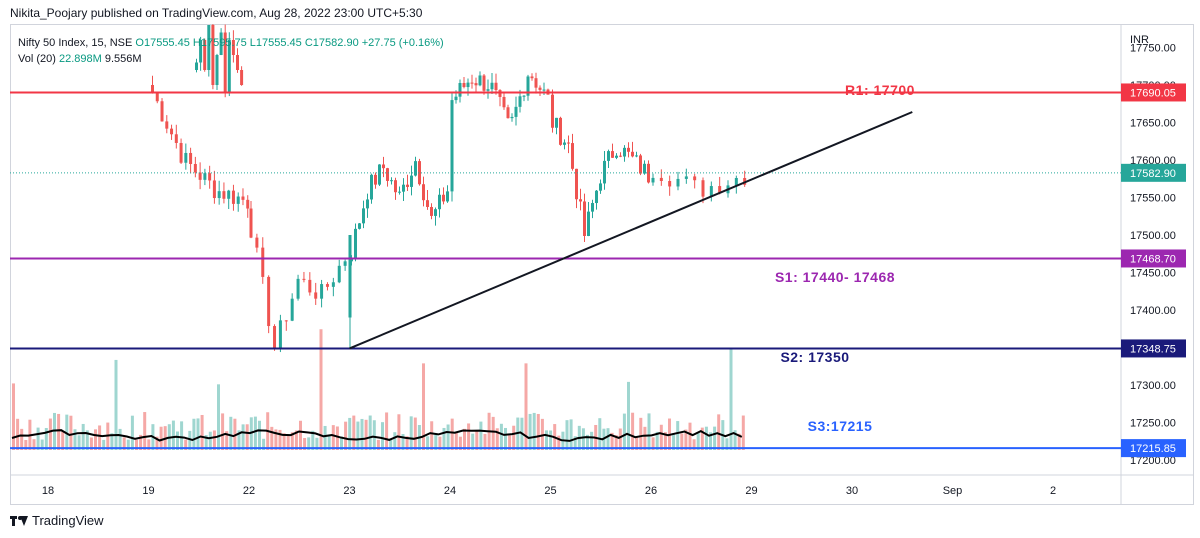 The width and height of the screenshot is (1200, 538). Describe the element at coordinates (450, 491) in the screenshot. I see `time-tick-label: 24` at that location.